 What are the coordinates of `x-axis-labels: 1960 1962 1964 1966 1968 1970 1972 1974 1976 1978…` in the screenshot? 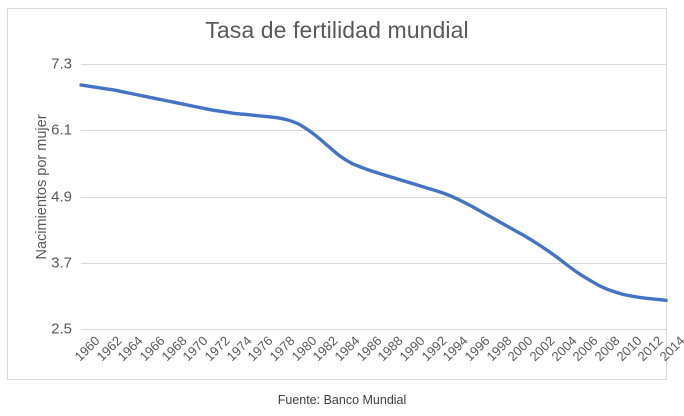 It's located at (378, 360).